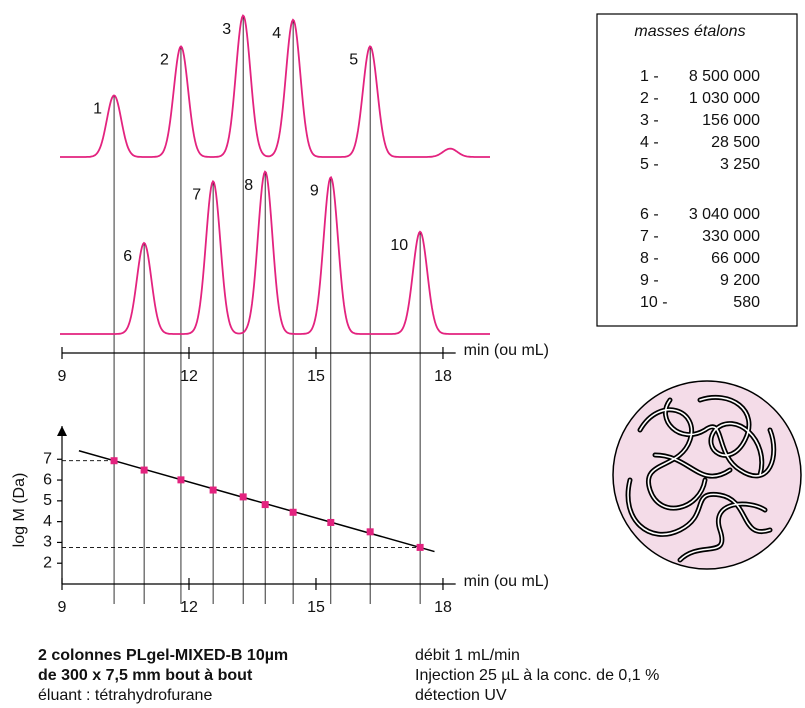 This screenshot has height=708, width=805. I want to click on standard-index: 3 -, so click(649, 120).